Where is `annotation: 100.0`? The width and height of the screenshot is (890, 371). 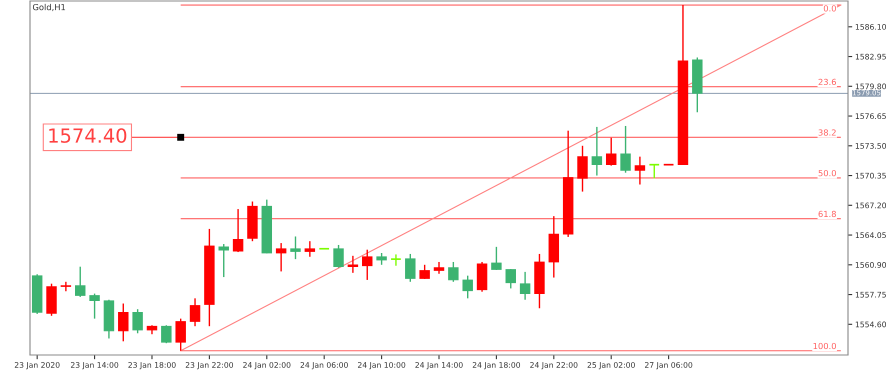 annotation: 100.0 is located at coordinates (825, 346).